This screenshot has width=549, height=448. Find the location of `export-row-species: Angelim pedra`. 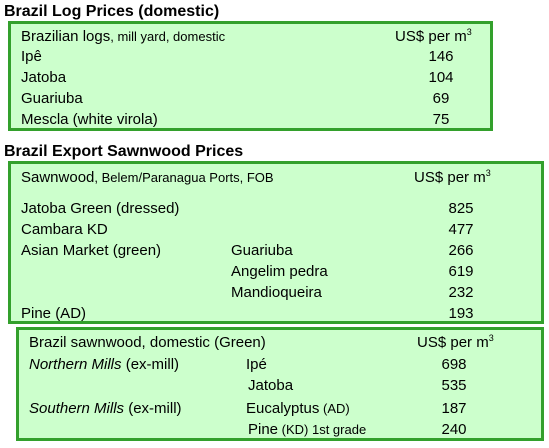

export-row-species: Angelim pedra is located at coordinates (279, 271).